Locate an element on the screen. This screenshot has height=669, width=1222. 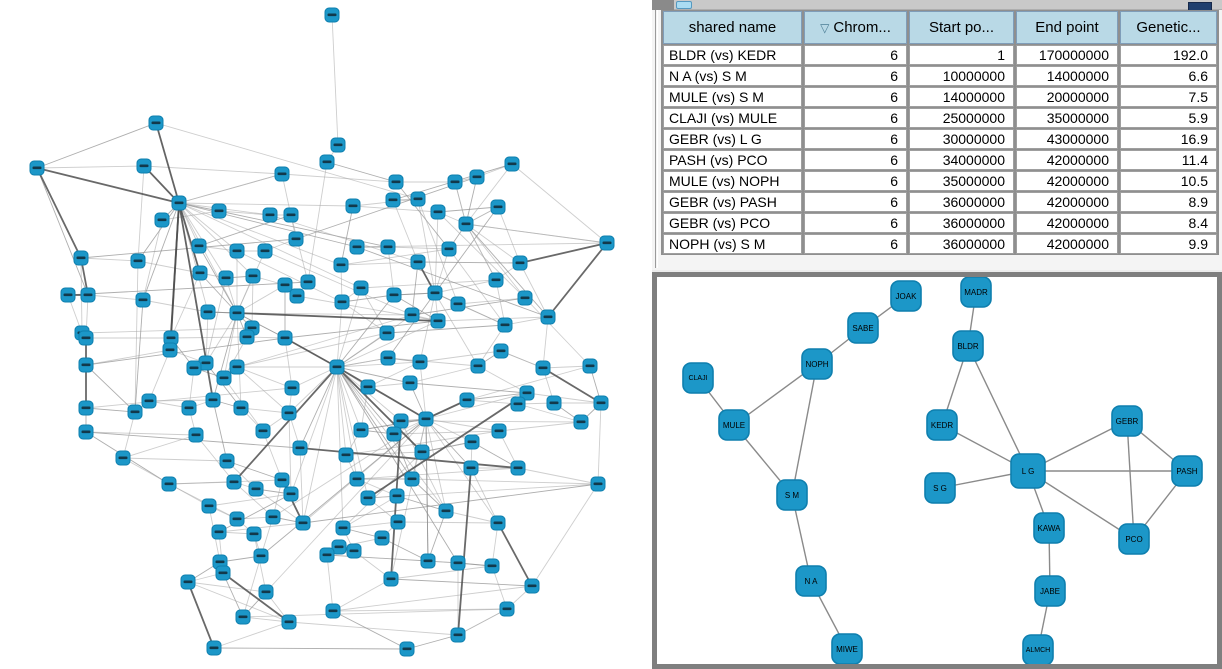
table-cell: 7.5 is located at coordinates (1168, 97).